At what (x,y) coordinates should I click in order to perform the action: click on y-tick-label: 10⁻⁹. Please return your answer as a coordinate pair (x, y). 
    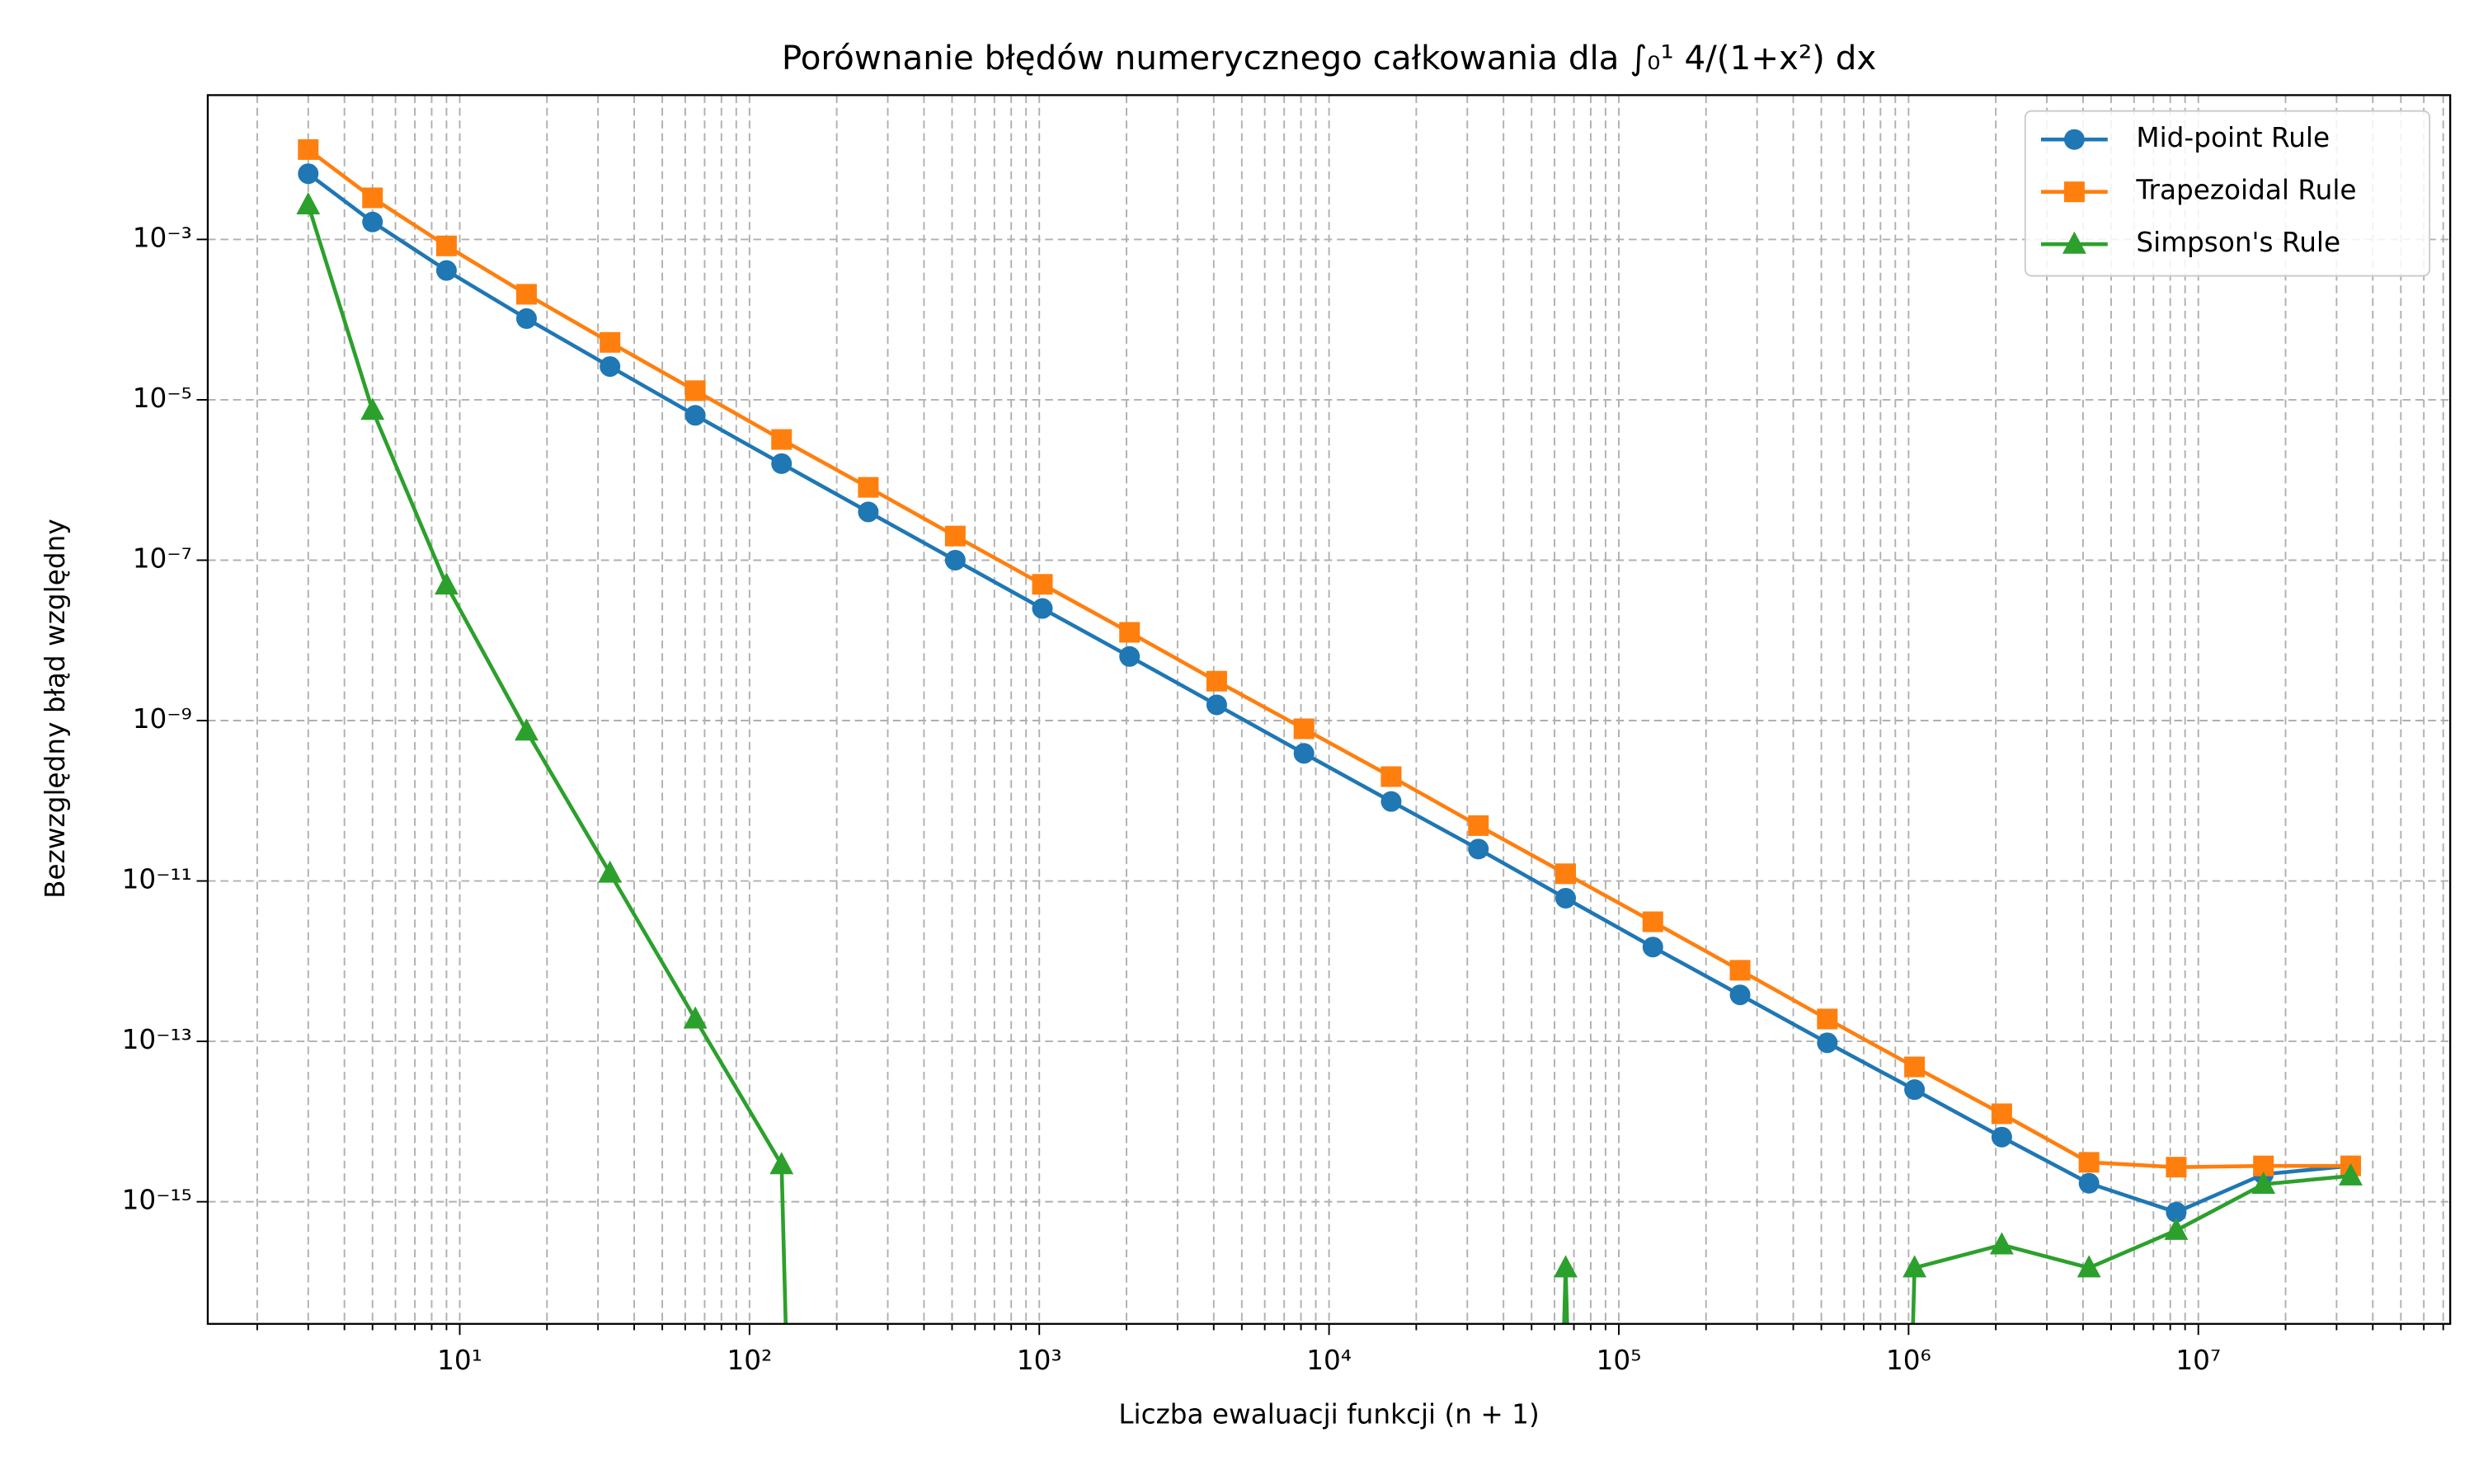
    Looking at the image, I should click on (162, 719).